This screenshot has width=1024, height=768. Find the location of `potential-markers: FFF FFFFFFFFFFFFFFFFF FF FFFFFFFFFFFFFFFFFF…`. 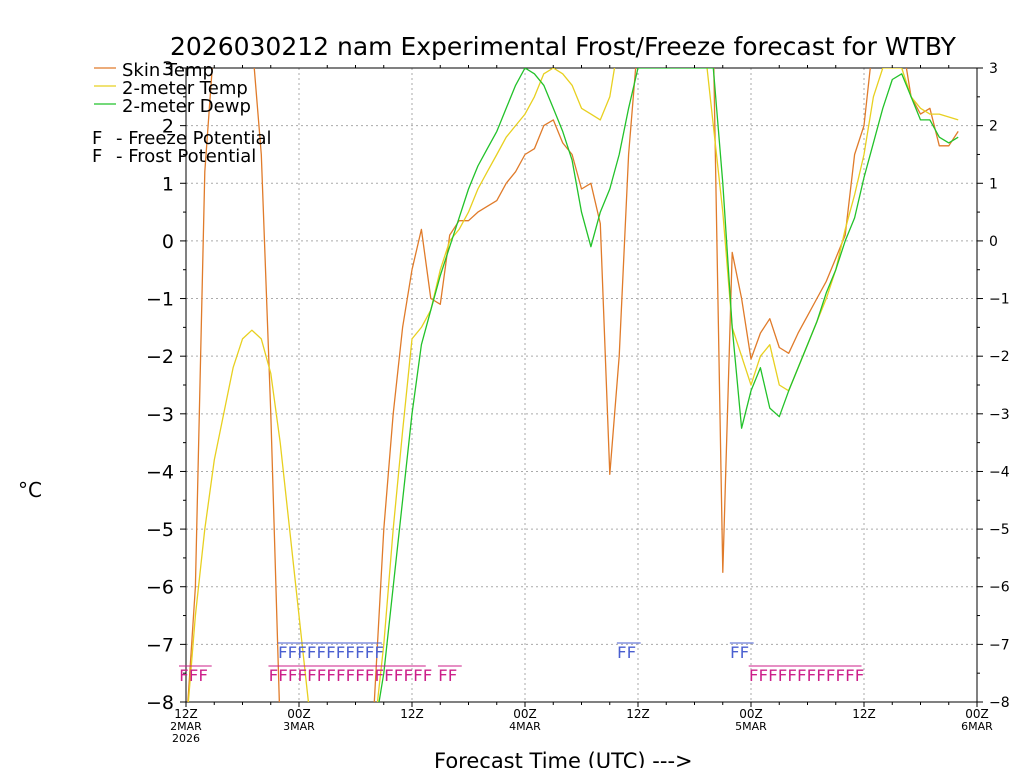

potential-markers: FFF FFFFFFFFFFFFFFFFF FF FFFFFFFFFFFFFFFFFF… is located at coordinates (522, 663).